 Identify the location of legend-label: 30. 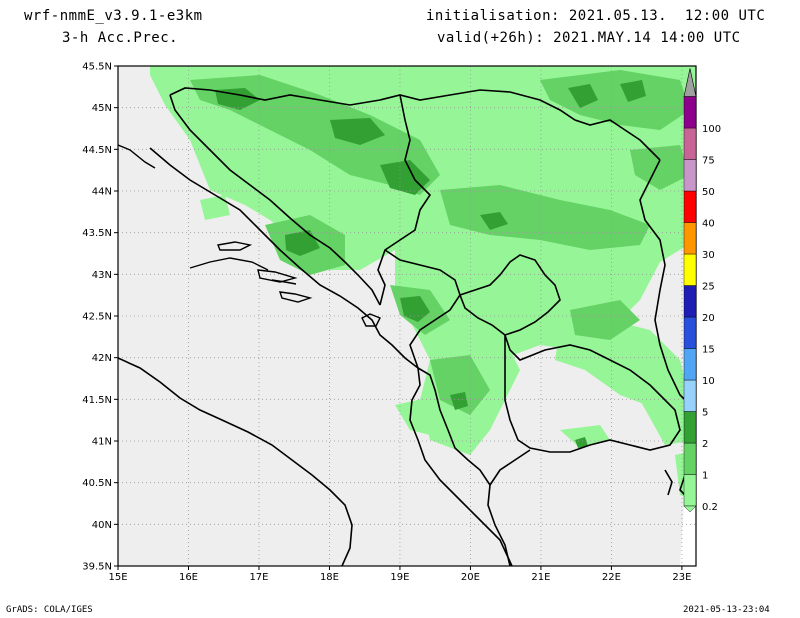
(708, 255).